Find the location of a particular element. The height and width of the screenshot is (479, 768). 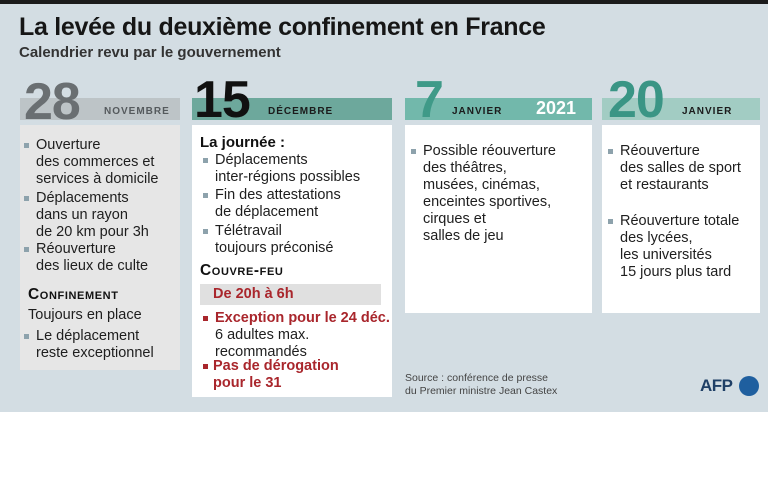

curfew-hours-bar is located at coordinates (290, 294).